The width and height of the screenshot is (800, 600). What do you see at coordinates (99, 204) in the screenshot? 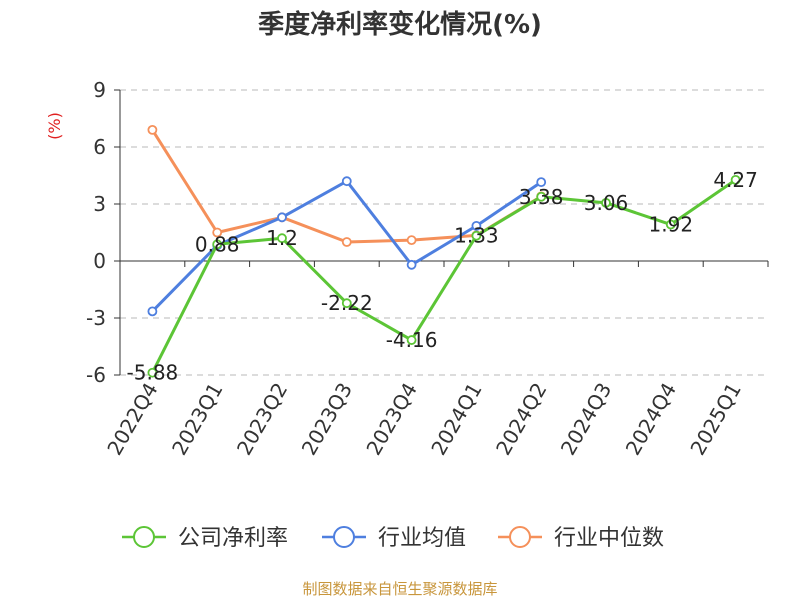
I see `y-tick-label: 3` at bounding box center [99, 204].